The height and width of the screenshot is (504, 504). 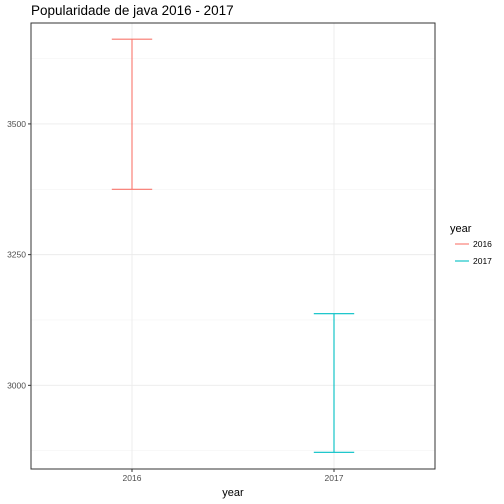 I want to click on errorbar-2016, so click(x=132, y=114).